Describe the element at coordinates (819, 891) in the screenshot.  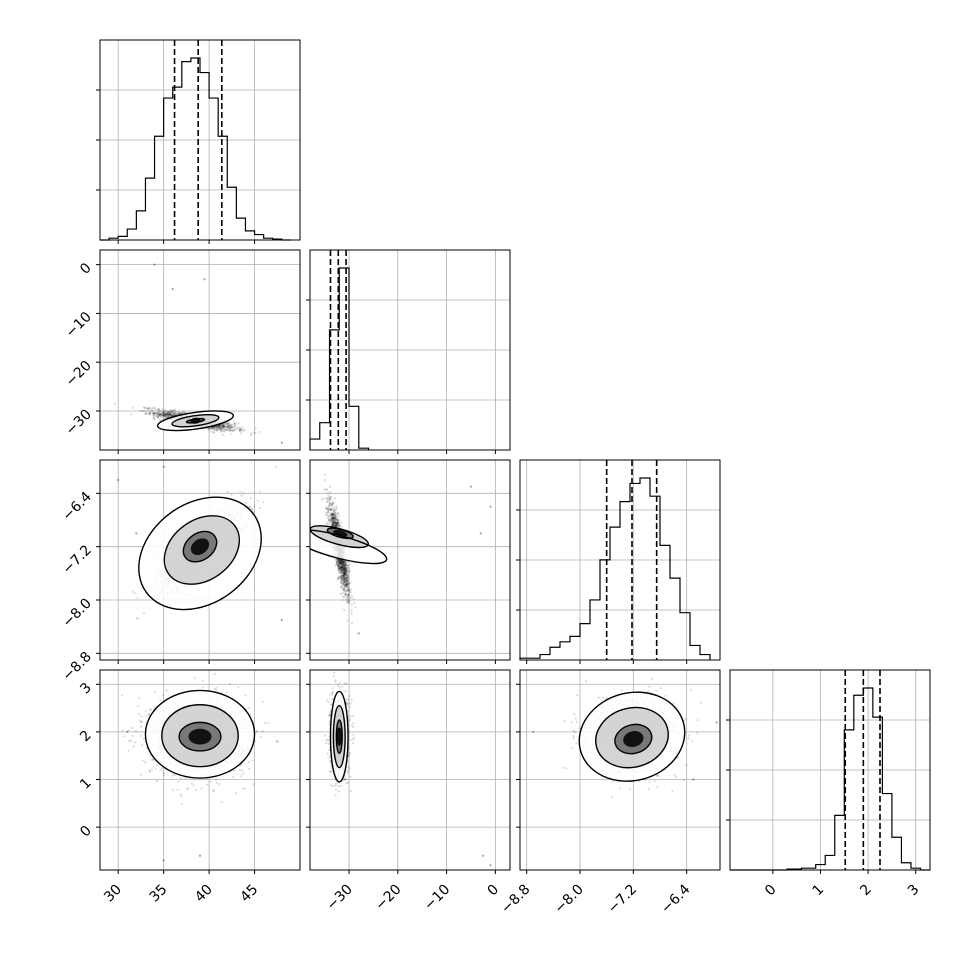
I see `x-tick-label: 1` at that location.